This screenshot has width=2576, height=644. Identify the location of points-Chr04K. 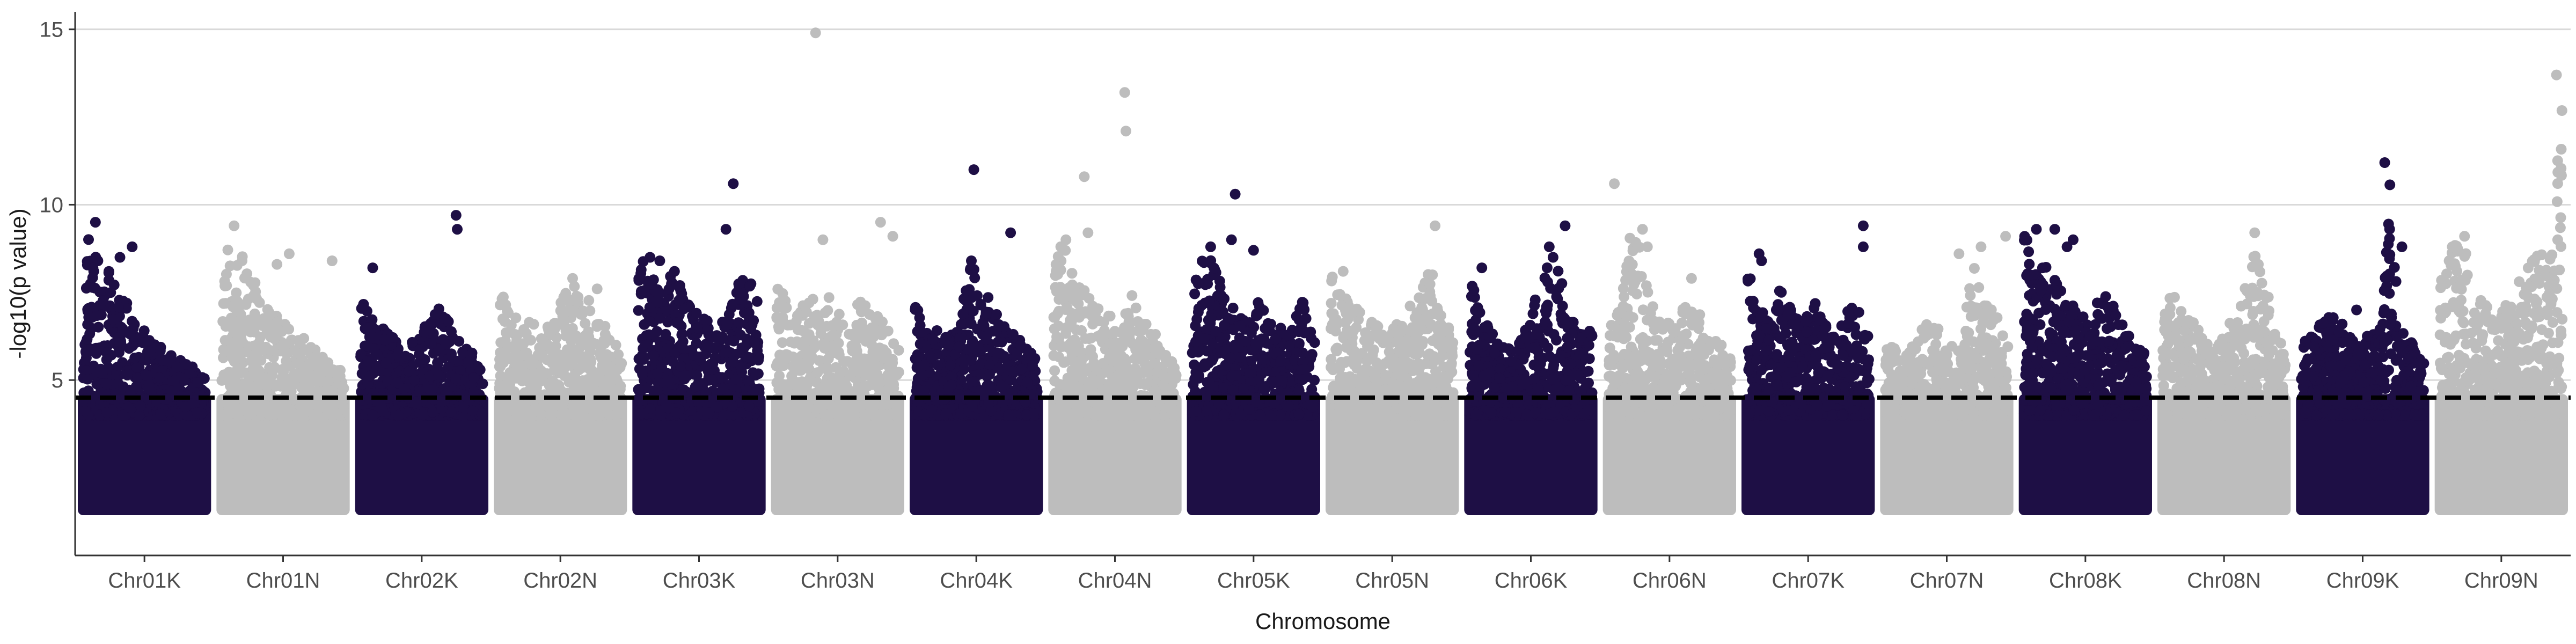
(976, 340).